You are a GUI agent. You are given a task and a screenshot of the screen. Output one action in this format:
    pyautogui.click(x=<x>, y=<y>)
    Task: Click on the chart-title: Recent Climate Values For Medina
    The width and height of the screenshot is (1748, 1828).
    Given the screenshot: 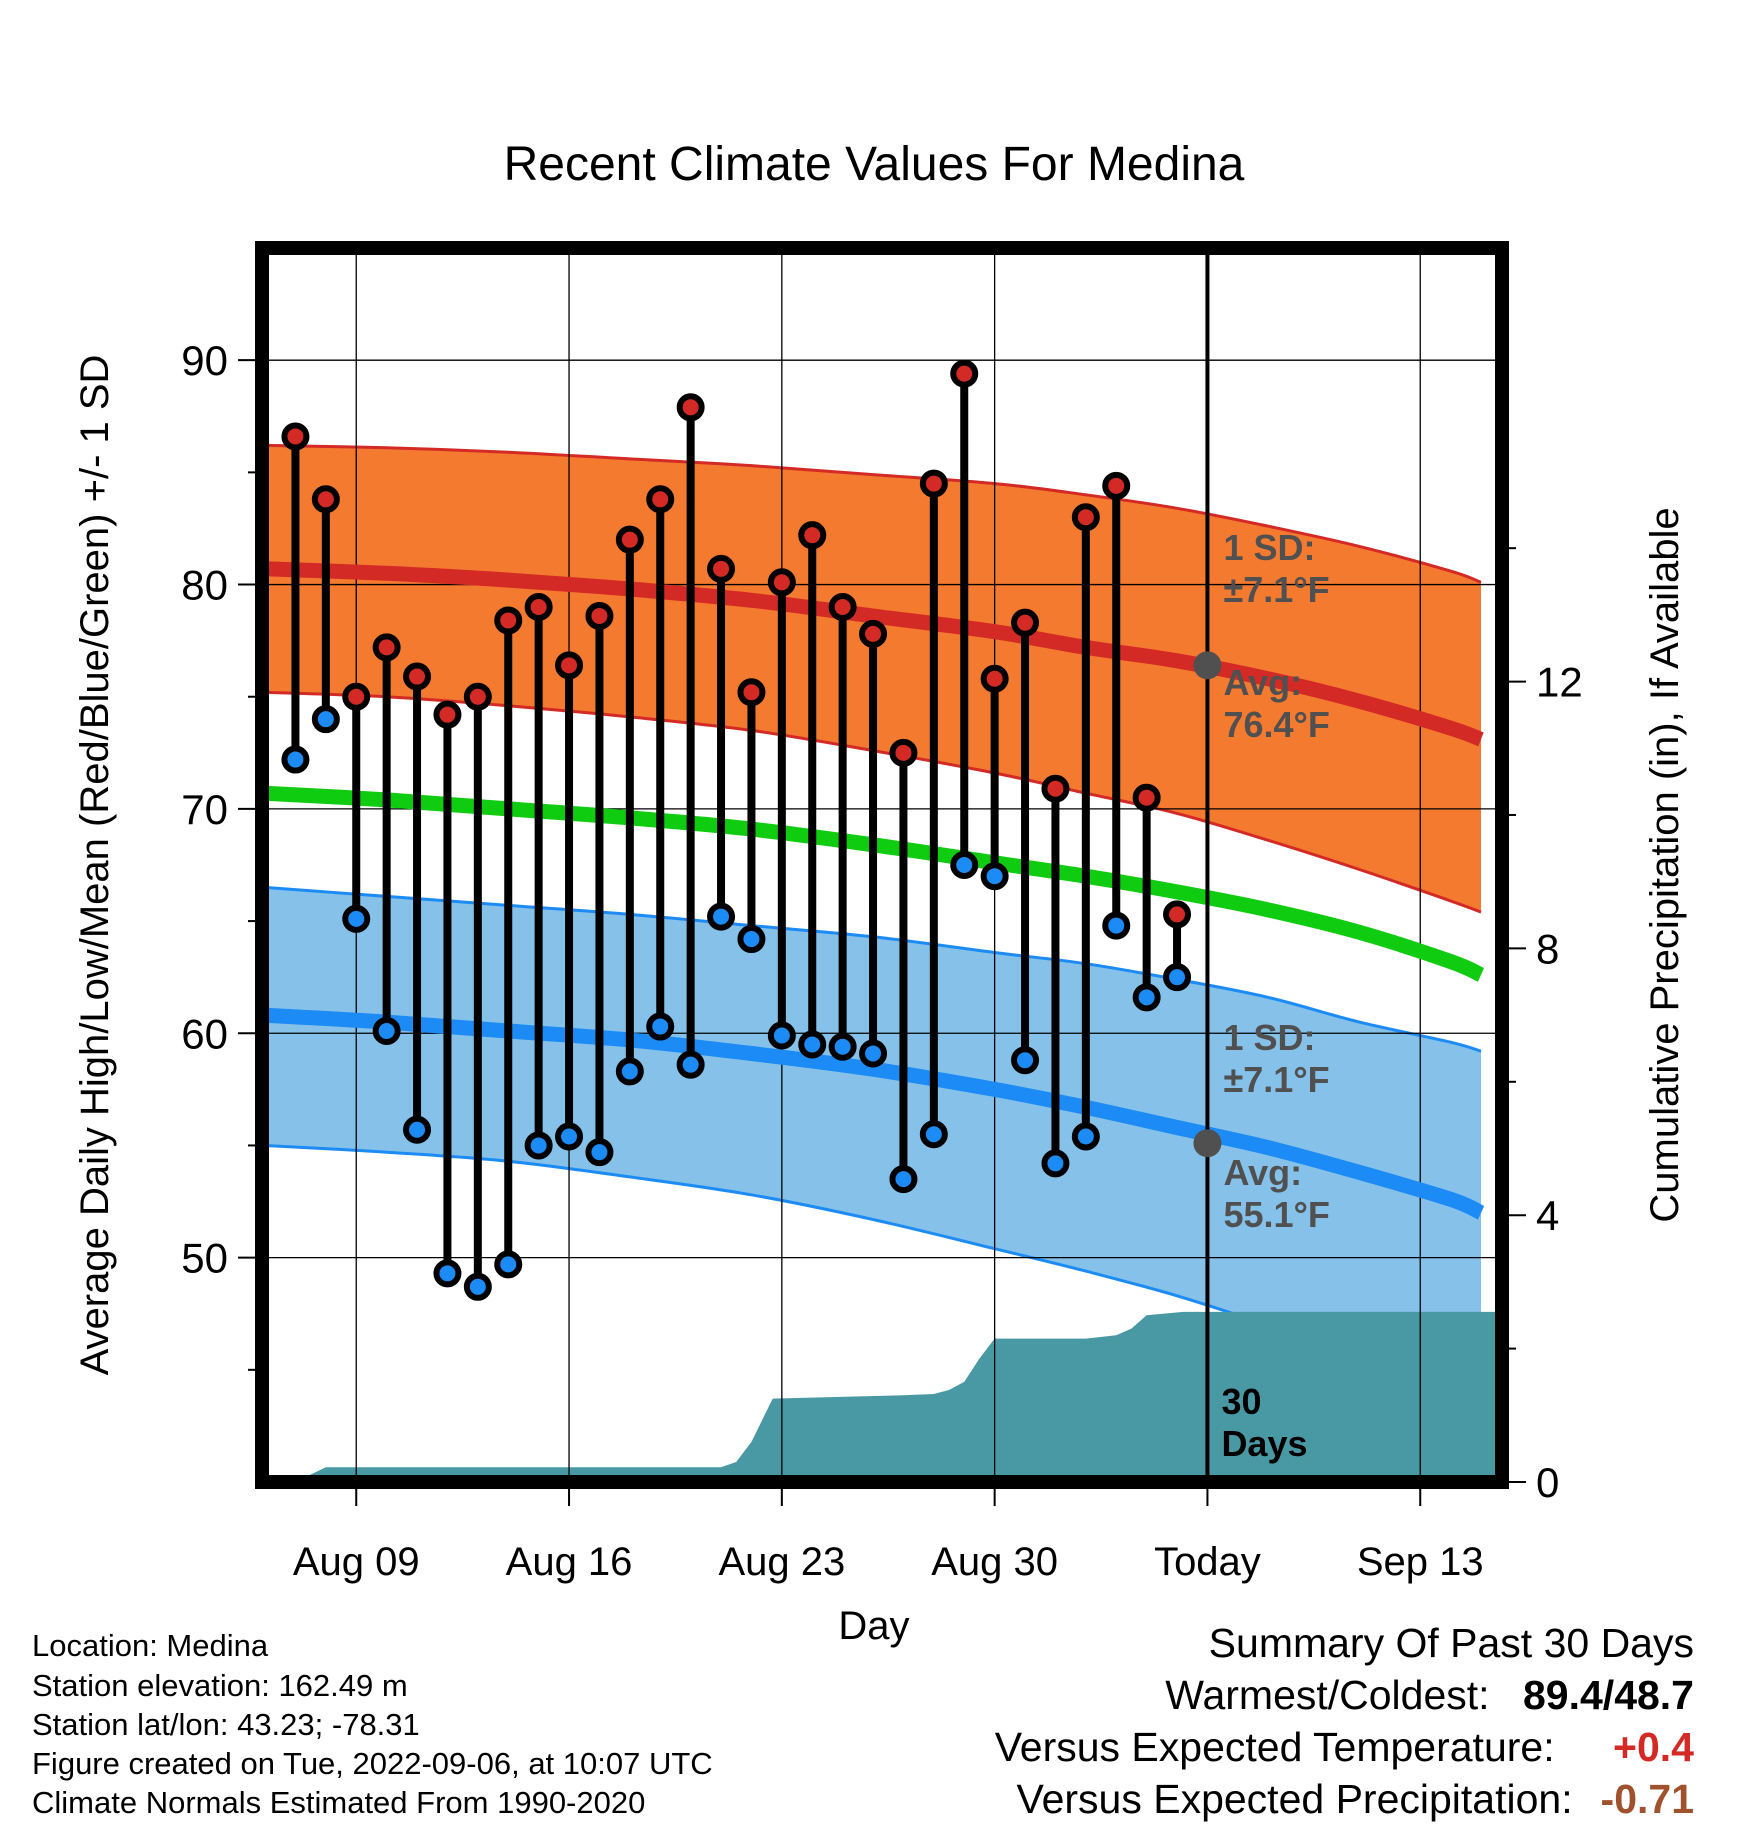 What is the action you would take?
    pyautogui.click(x=874, y=164)
    